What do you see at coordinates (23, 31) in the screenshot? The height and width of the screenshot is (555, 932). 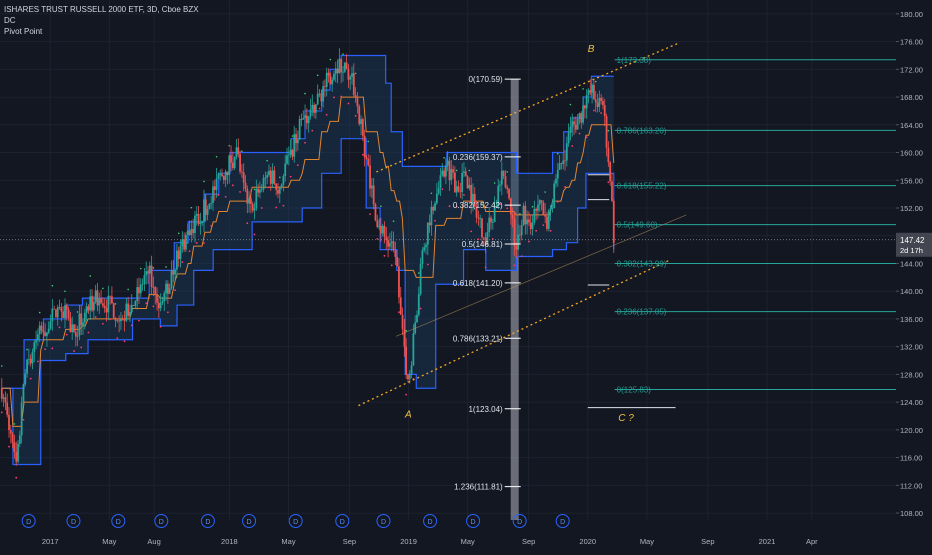 I see `indicator-pivot-label: Pivot Point` at bounding box center [23, 31].